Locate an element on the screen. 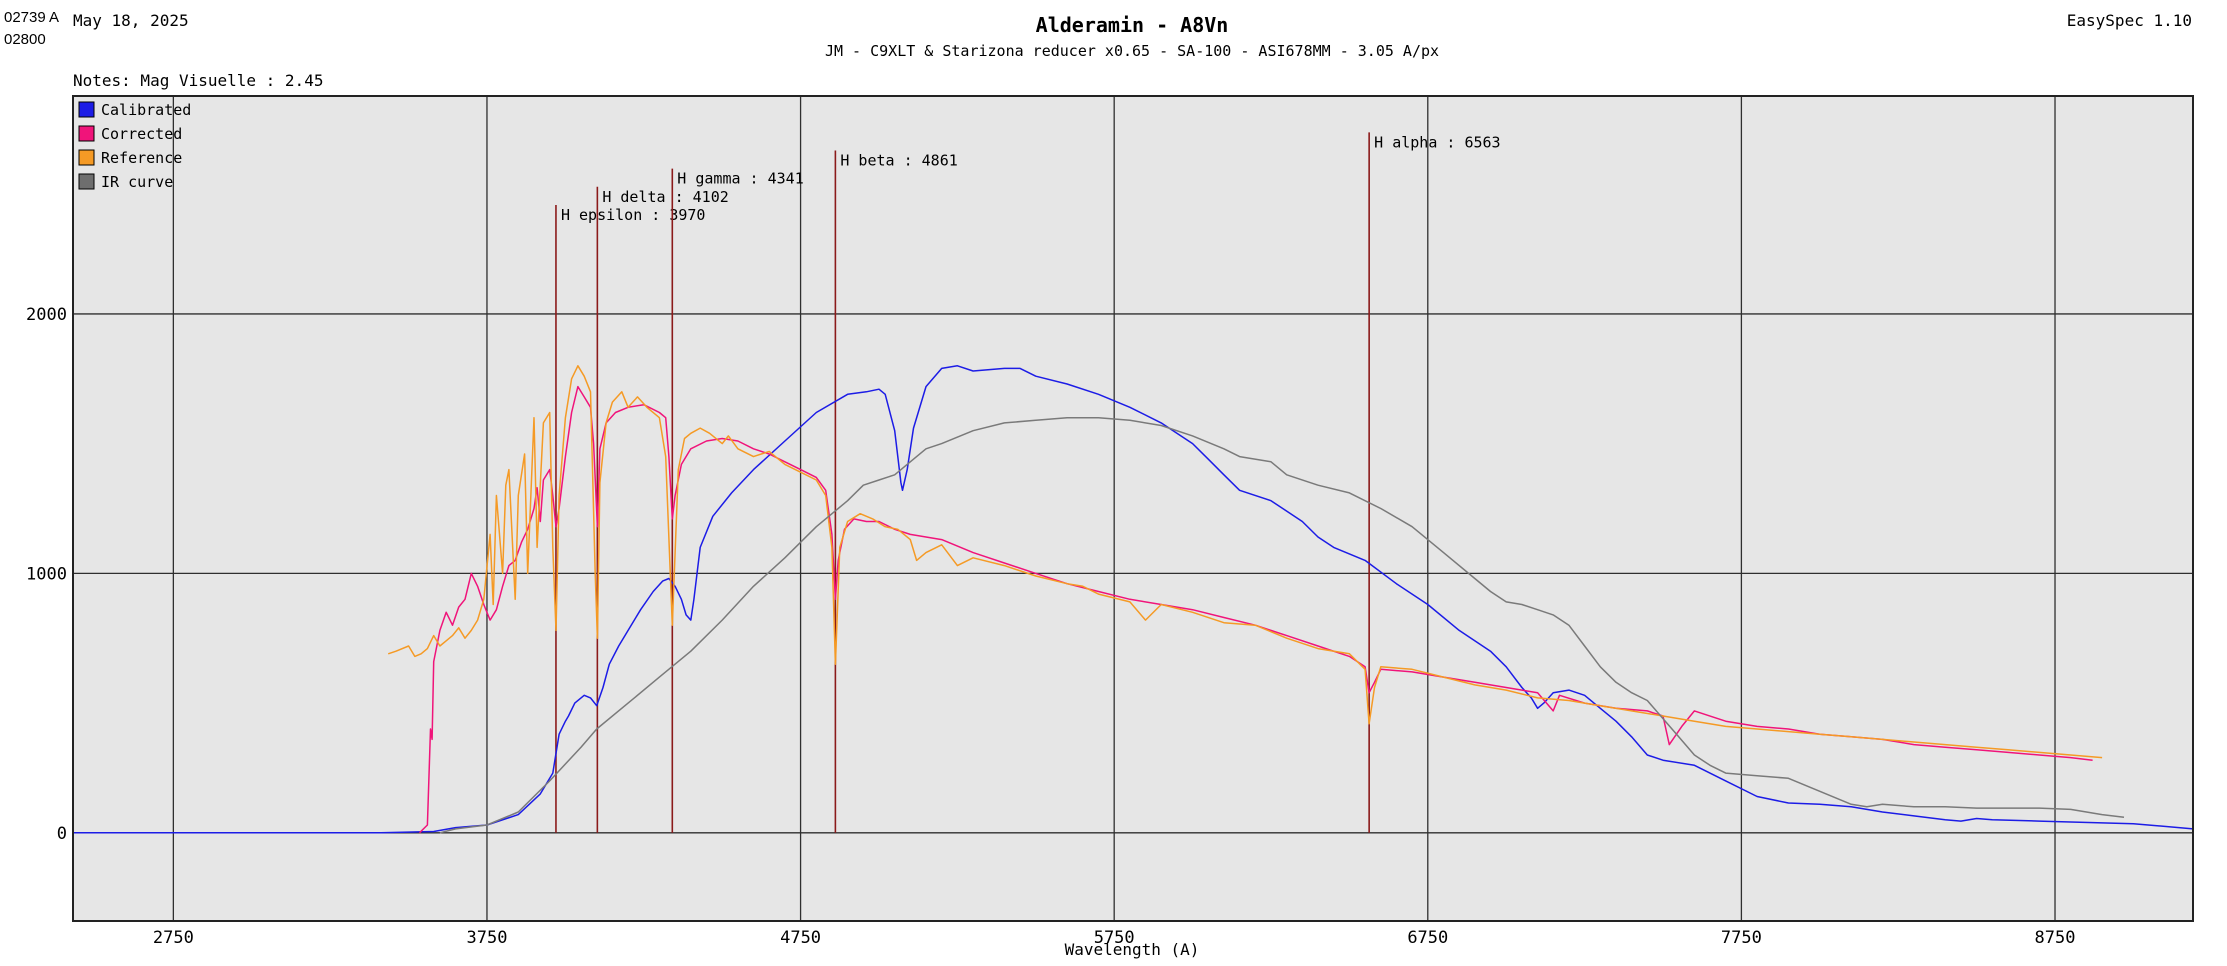  legend-label: Calibrated is located at coordinates (146, 110).